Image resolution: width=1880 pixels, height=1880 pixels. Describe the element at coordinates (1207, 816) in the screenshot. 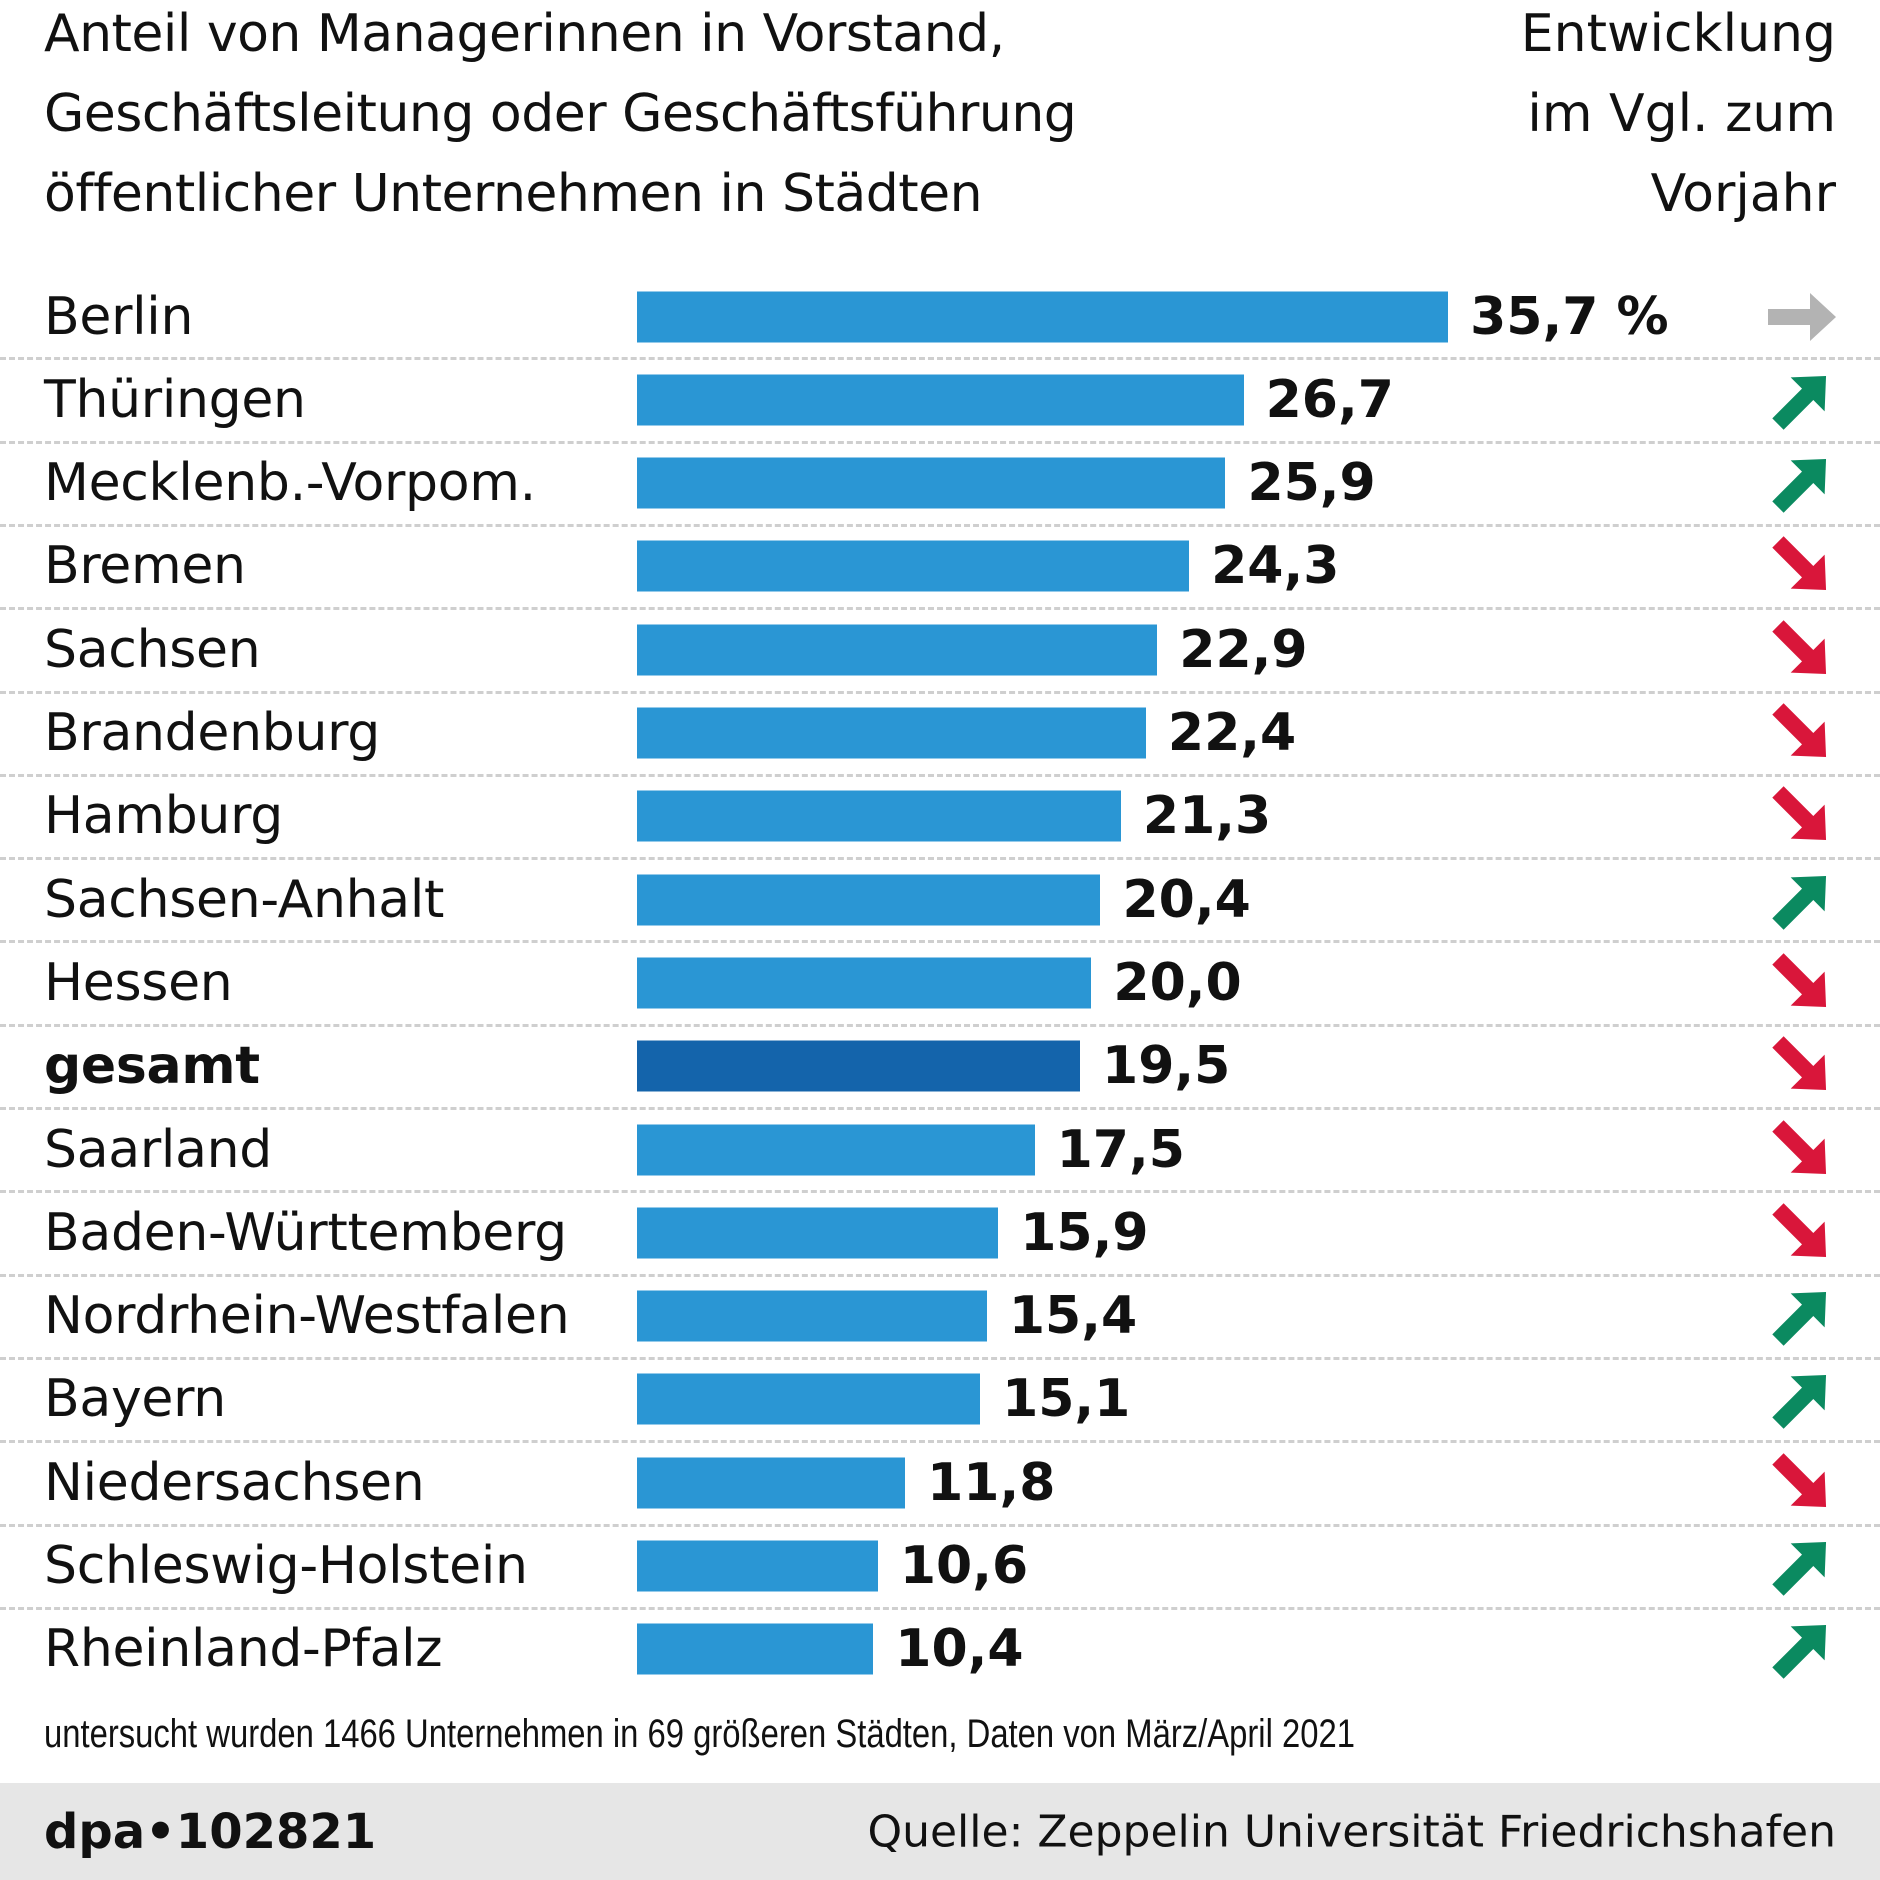

I see `value-label: 21,3` at that location.